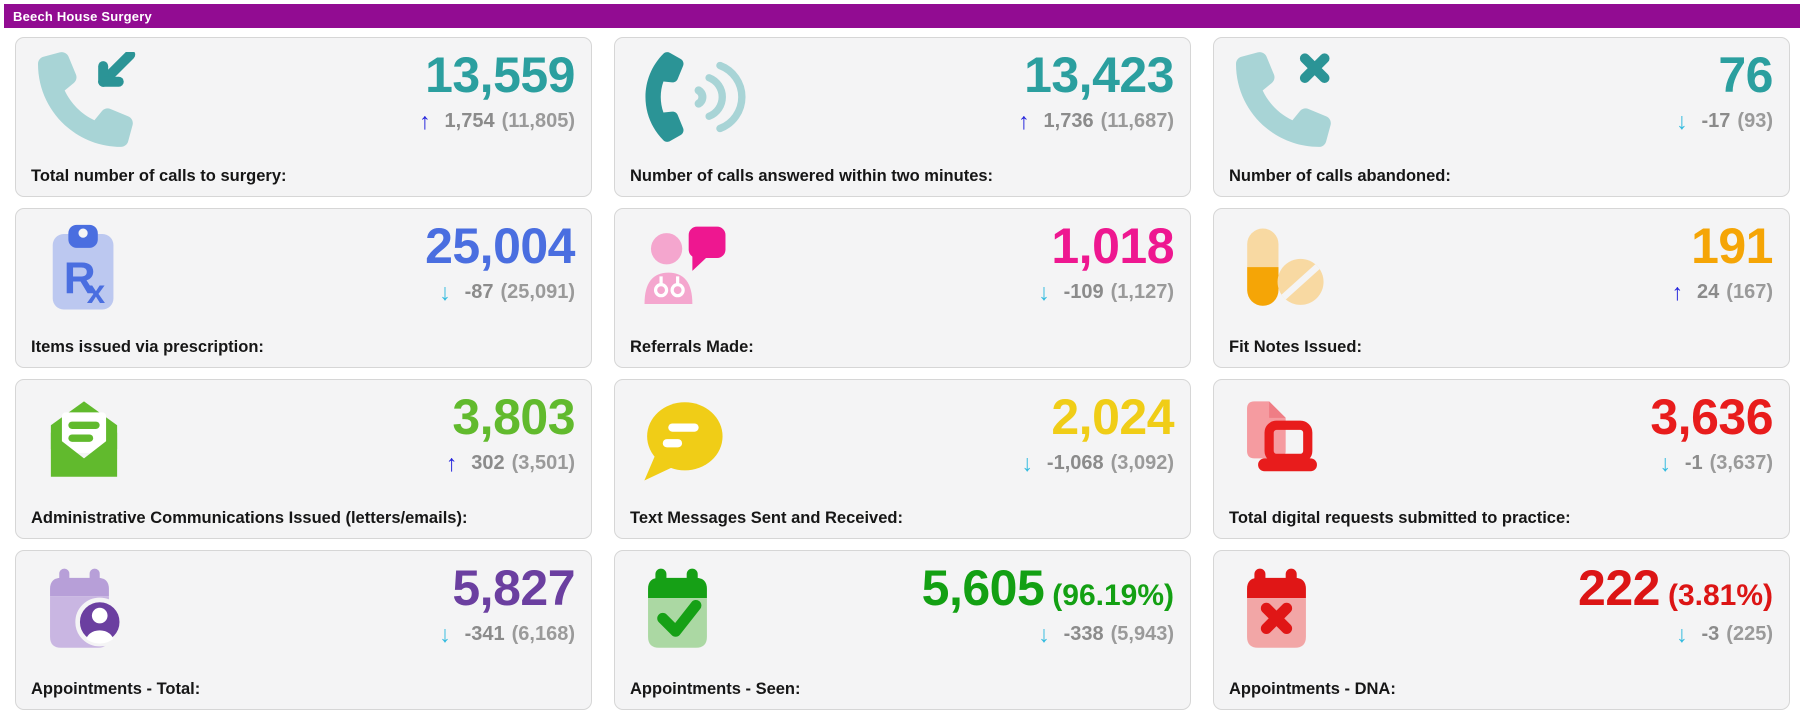 The height and width of the screenshot is (719, 1804). I want to click on delta-value: -17, so click(1716, 121).